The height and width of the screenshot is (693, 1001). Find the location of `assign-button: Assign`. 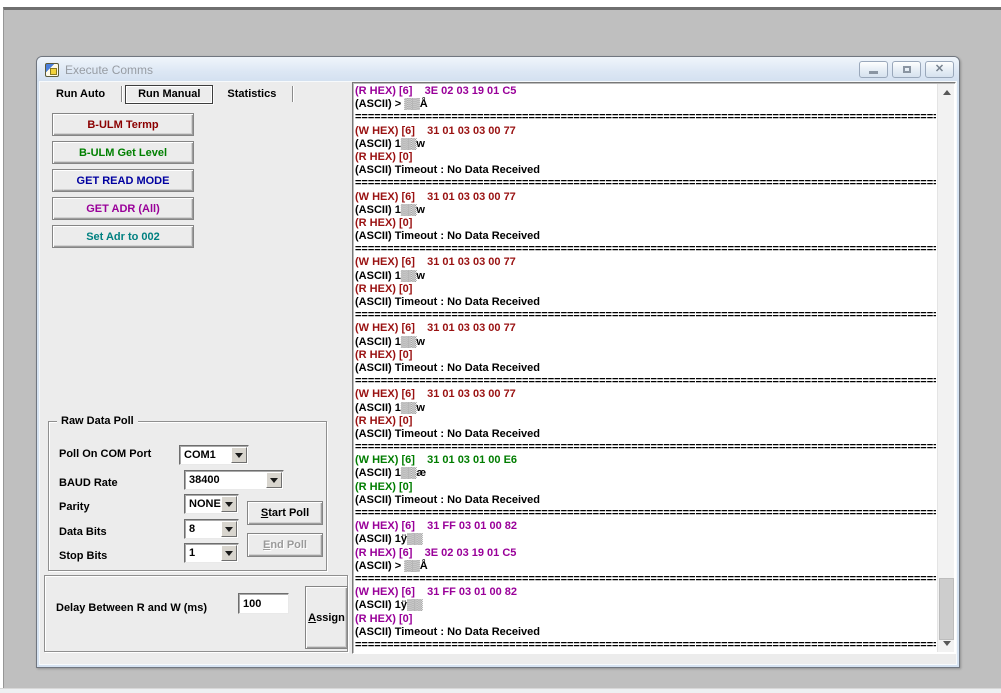

assign-button: Assign is located at coordinates (326, 617).